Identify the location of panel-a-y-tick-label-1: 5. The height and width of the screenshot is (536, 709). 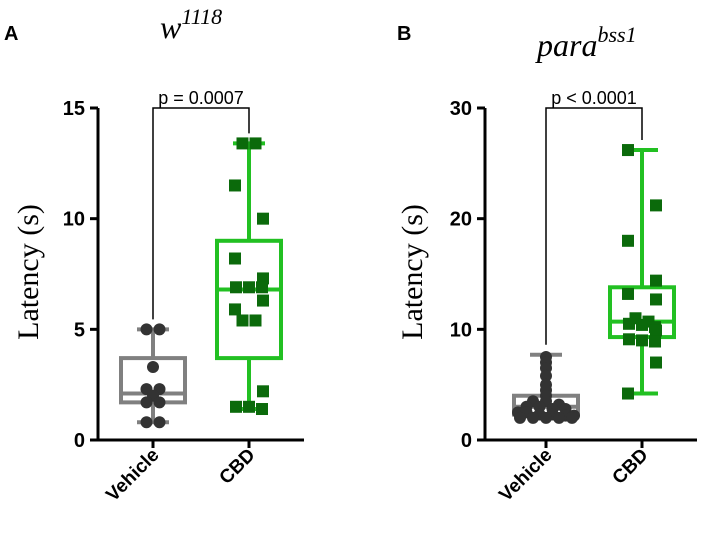
(79, 330).